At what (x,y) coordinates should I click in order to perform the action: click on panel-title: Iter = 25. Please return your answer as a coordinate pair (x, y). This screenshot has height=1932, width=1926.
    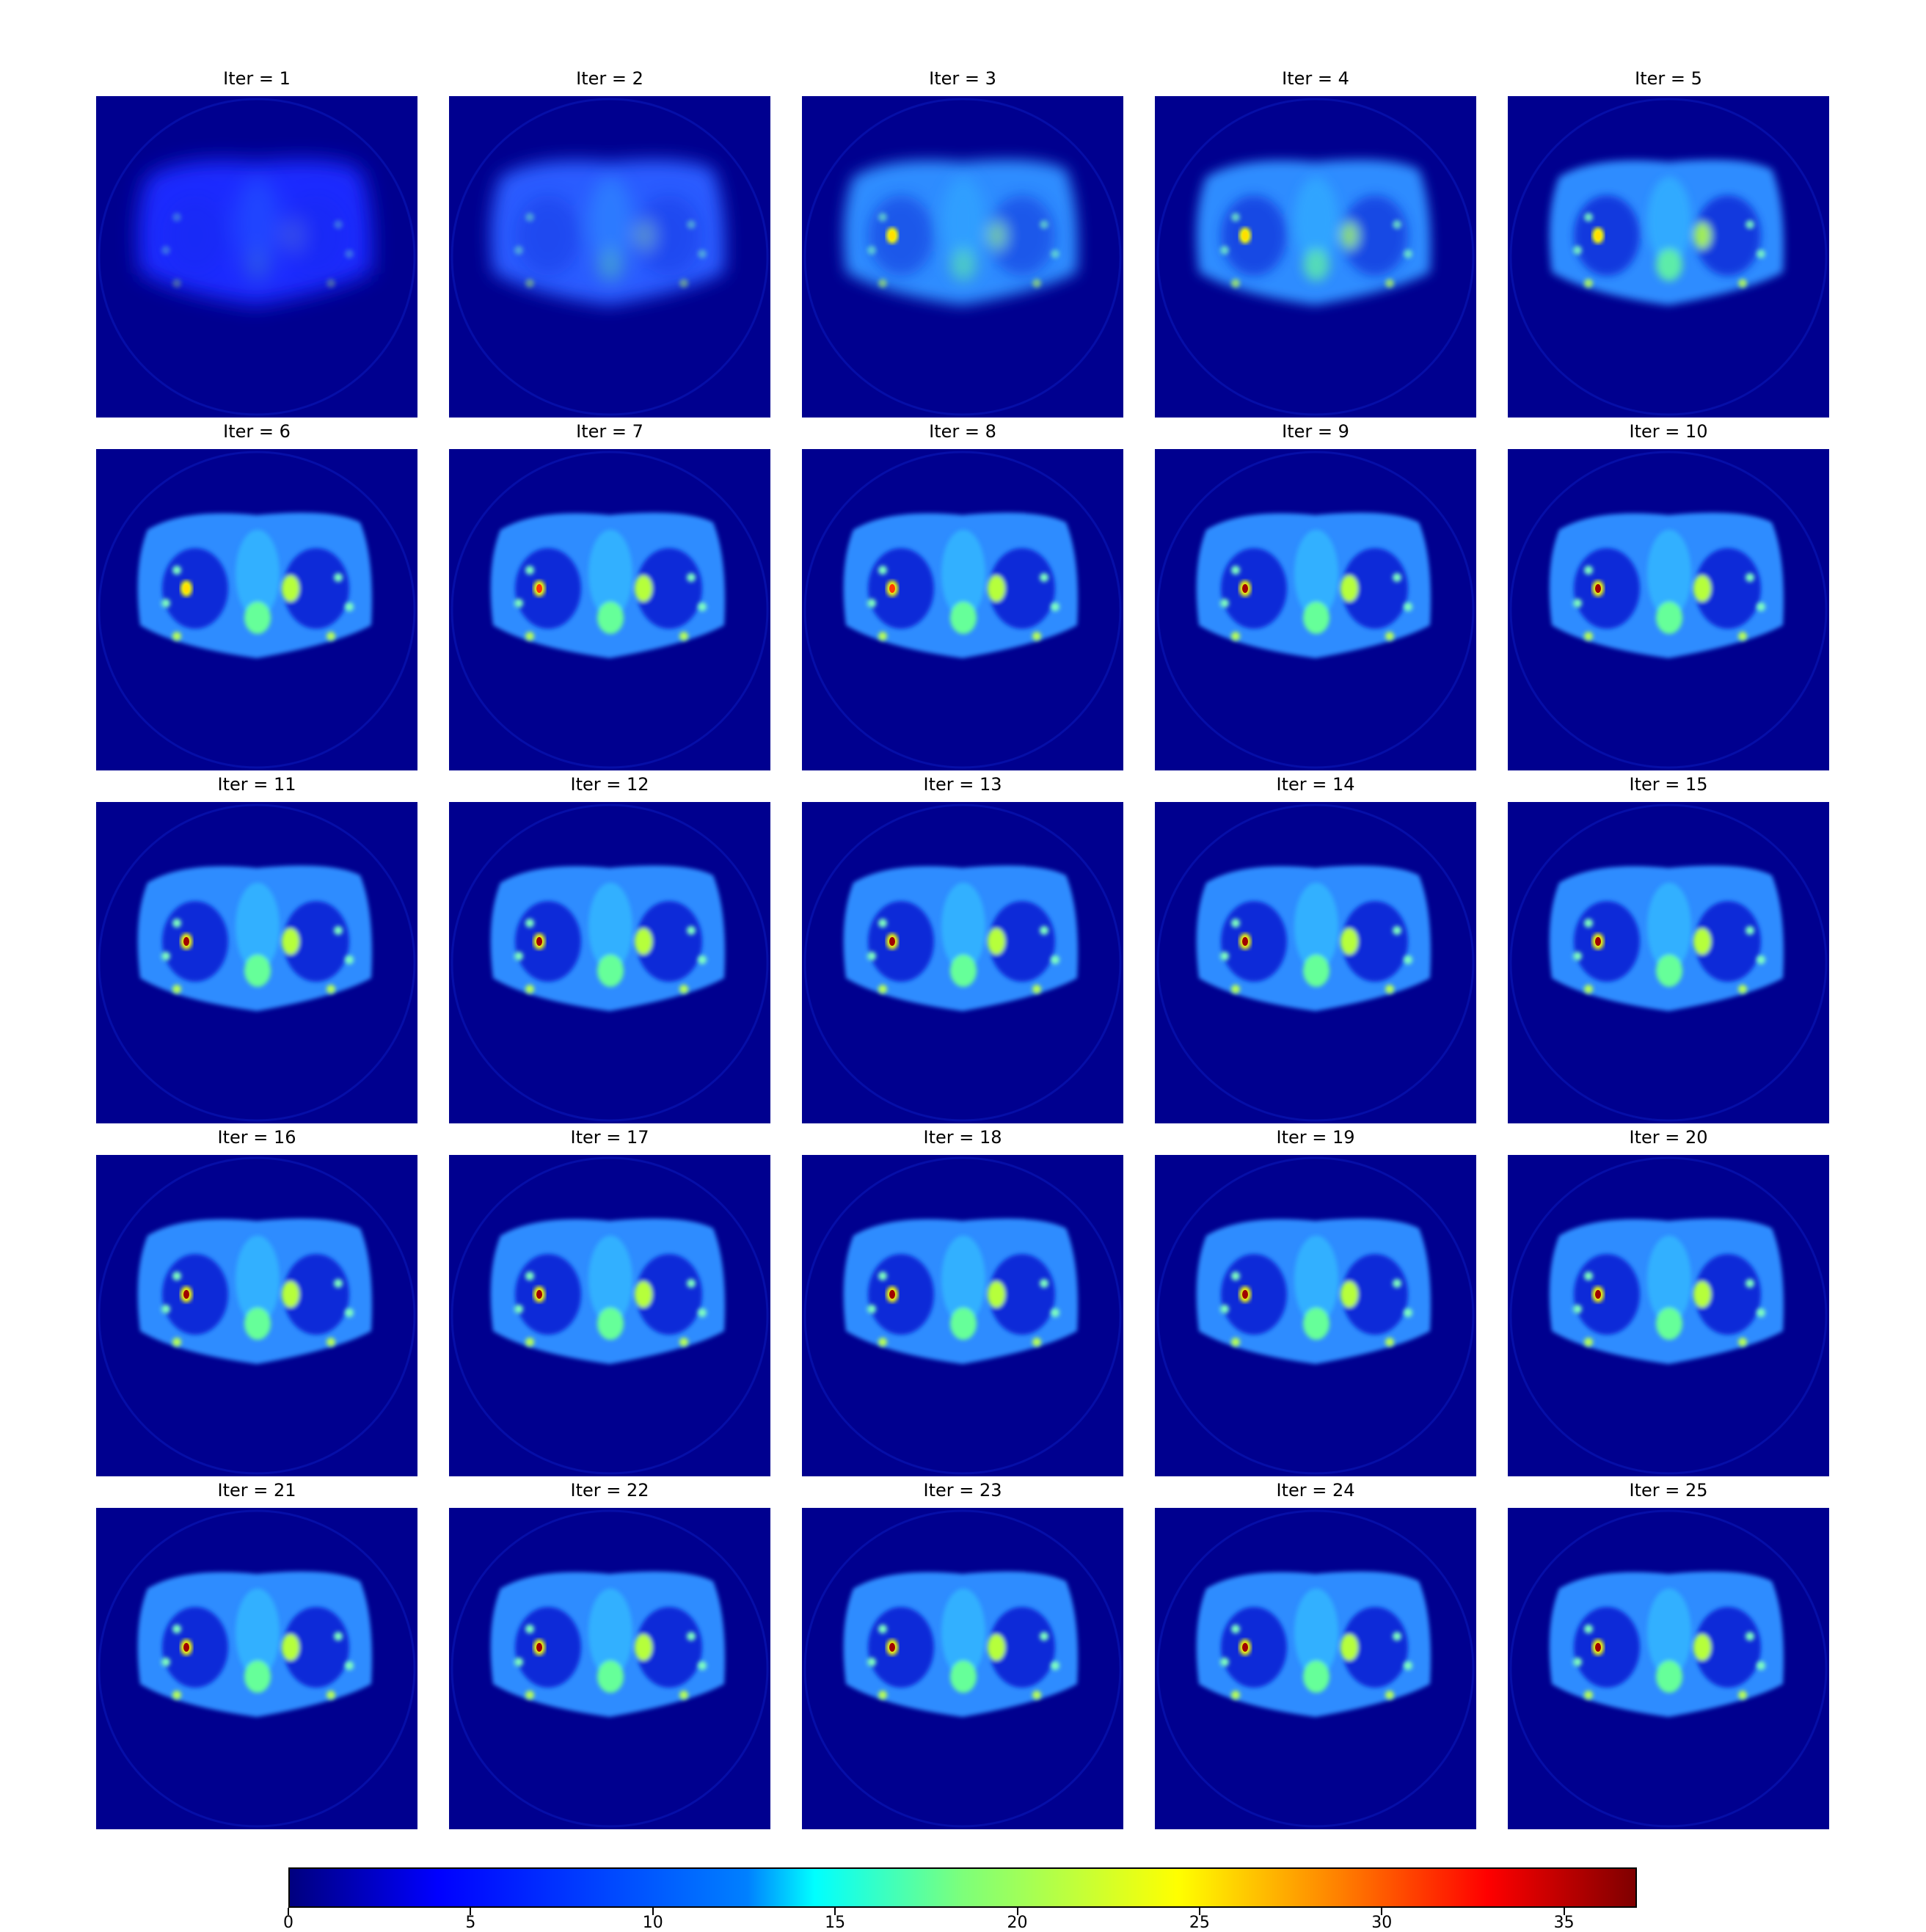
    Looking at the image, I should click on (1669, 1490).